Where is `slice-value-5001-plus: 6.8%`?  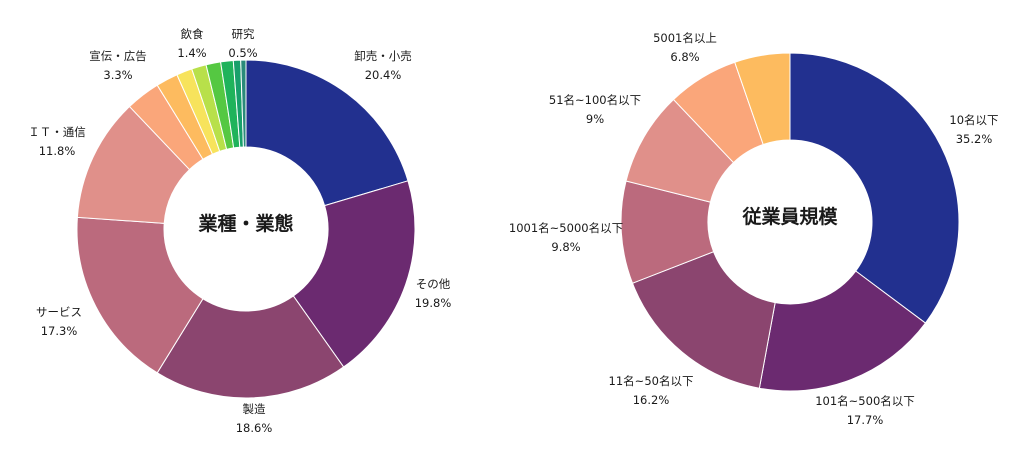 slice-value-5001-plus: 6.8% is located at coordinates (684, 57).